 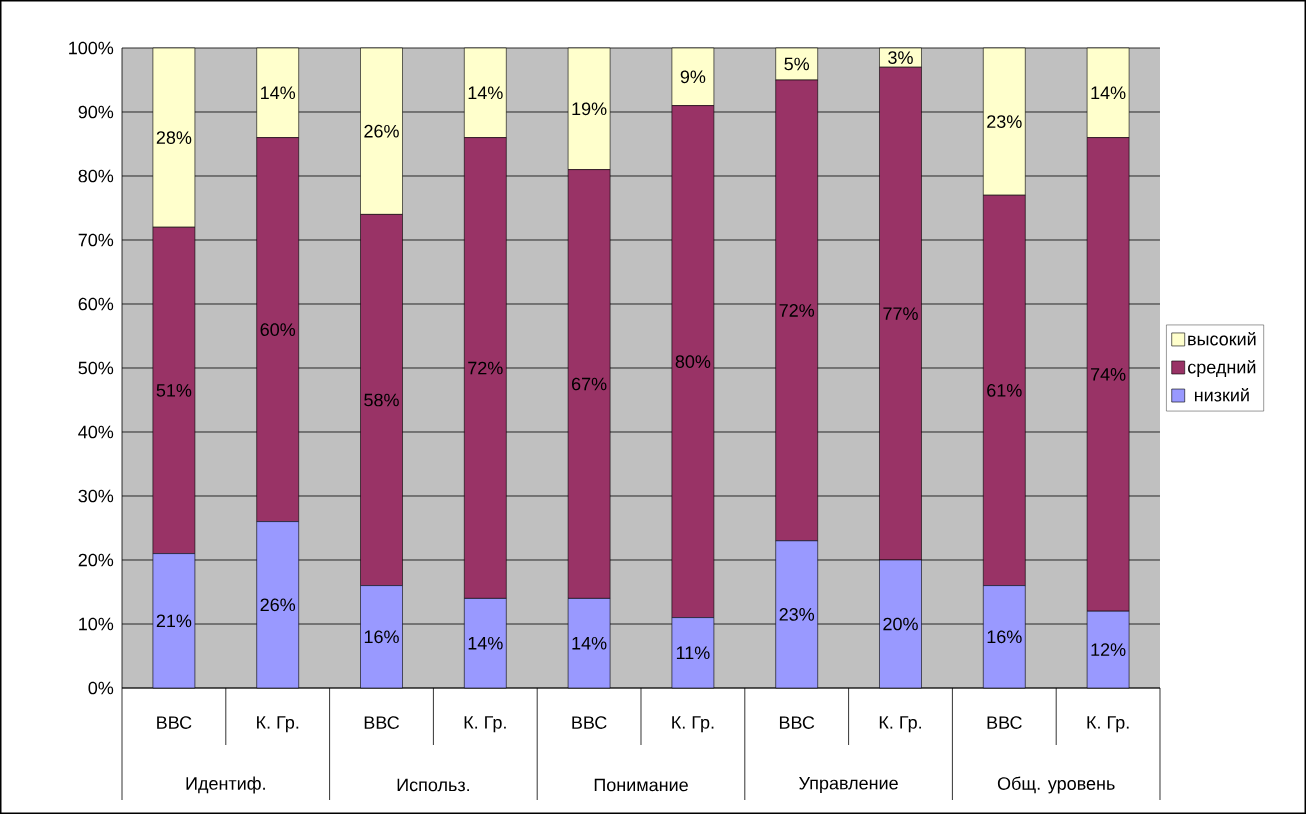 What do you see at coordinates (96, 432) in the screenshot?
I see `y-tick-label: 40%` at bounding box center [96, 432].